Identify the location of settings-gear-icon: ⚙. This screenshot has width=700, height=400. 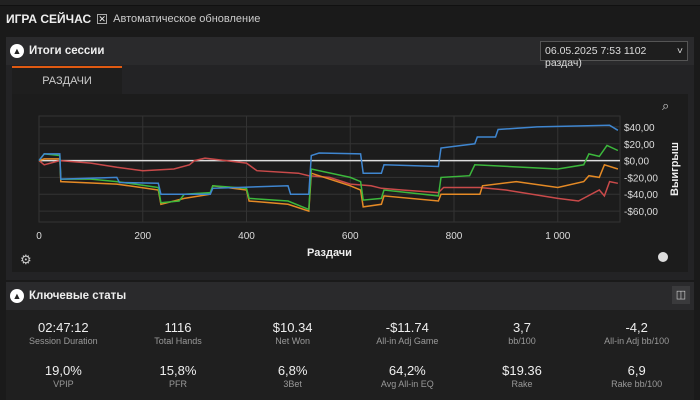
(26, 259).